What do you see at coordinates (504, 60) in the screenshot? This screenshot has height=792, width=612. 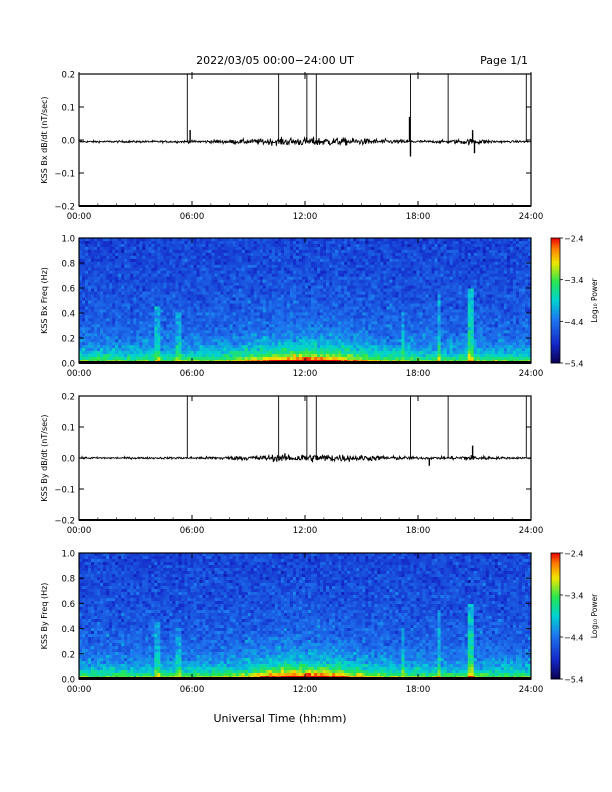 I see `page-number: Page 1/1` at bounding box center [504, 60].